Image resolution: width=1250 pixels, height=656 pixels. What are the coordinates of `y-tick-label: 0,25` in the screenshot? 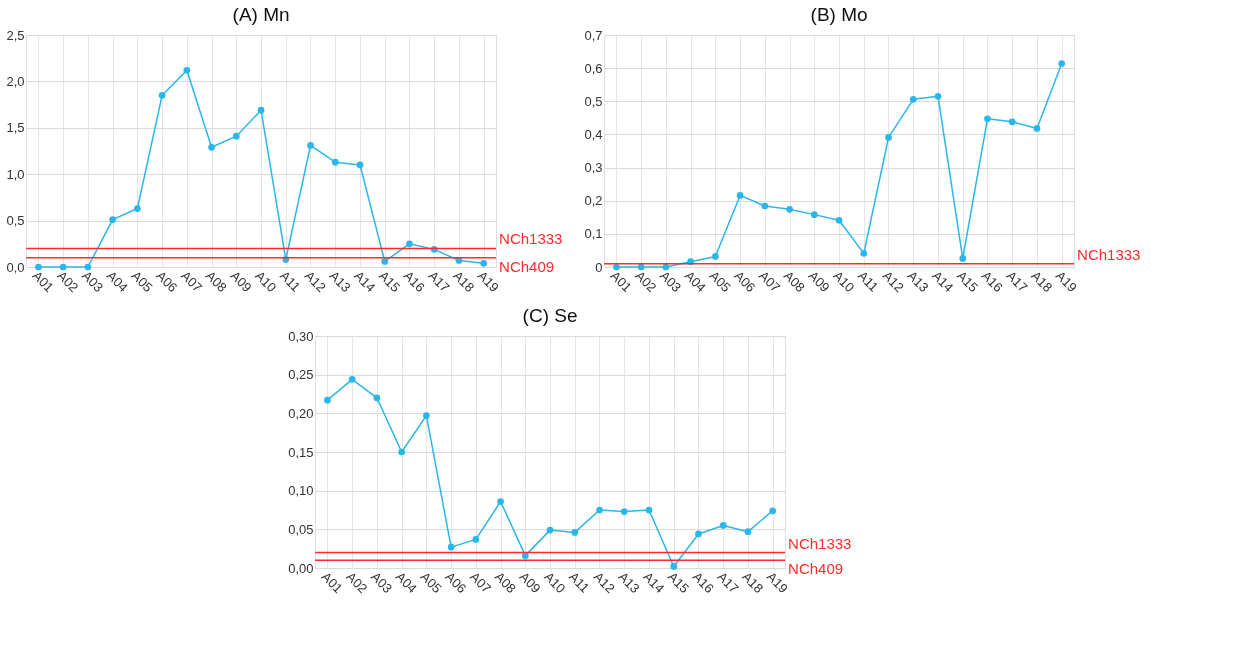 It's located at (301, 375).